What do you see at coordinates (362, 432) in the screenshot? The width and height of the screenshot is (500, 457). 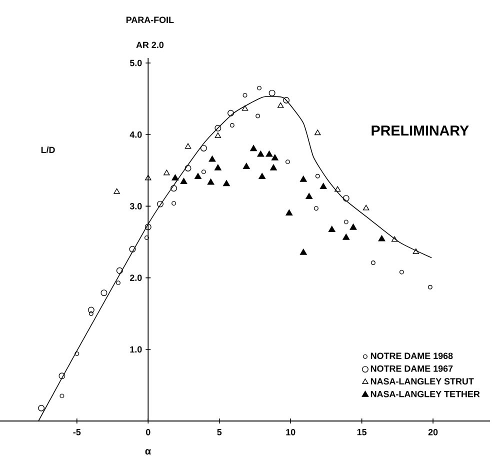 I see `x-tick-label: 15` at bounding box center [362, 432].